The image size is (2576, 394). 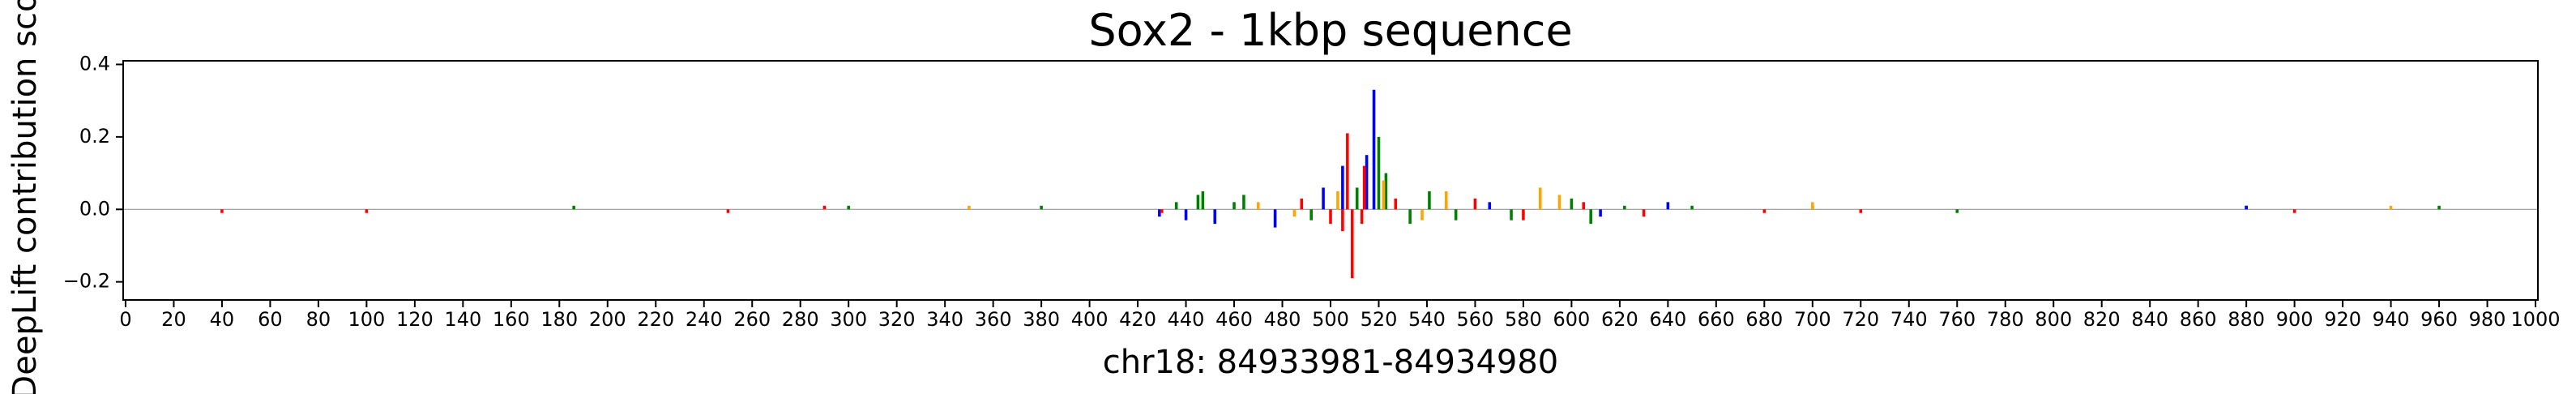 I want to click on x-tick-label: 720, so click(x=1860, y=319).